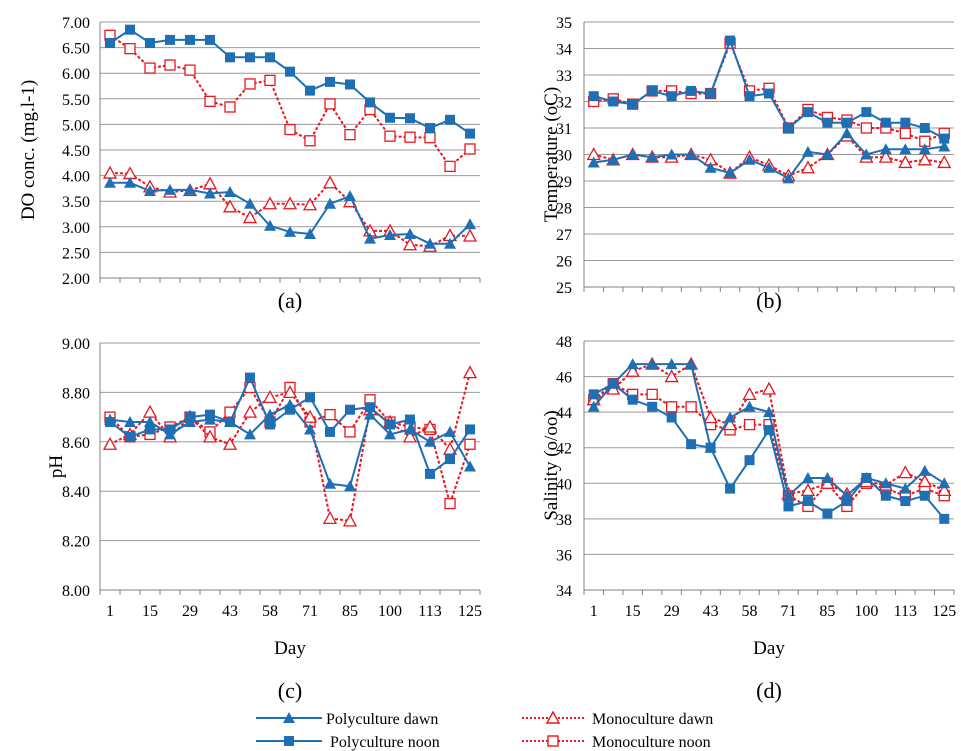 The height and width of the screenshot is (751, 961). Describe the element at coordinates (564, 520) in the screenshot. I see `y-tick-label: 38` at that location.